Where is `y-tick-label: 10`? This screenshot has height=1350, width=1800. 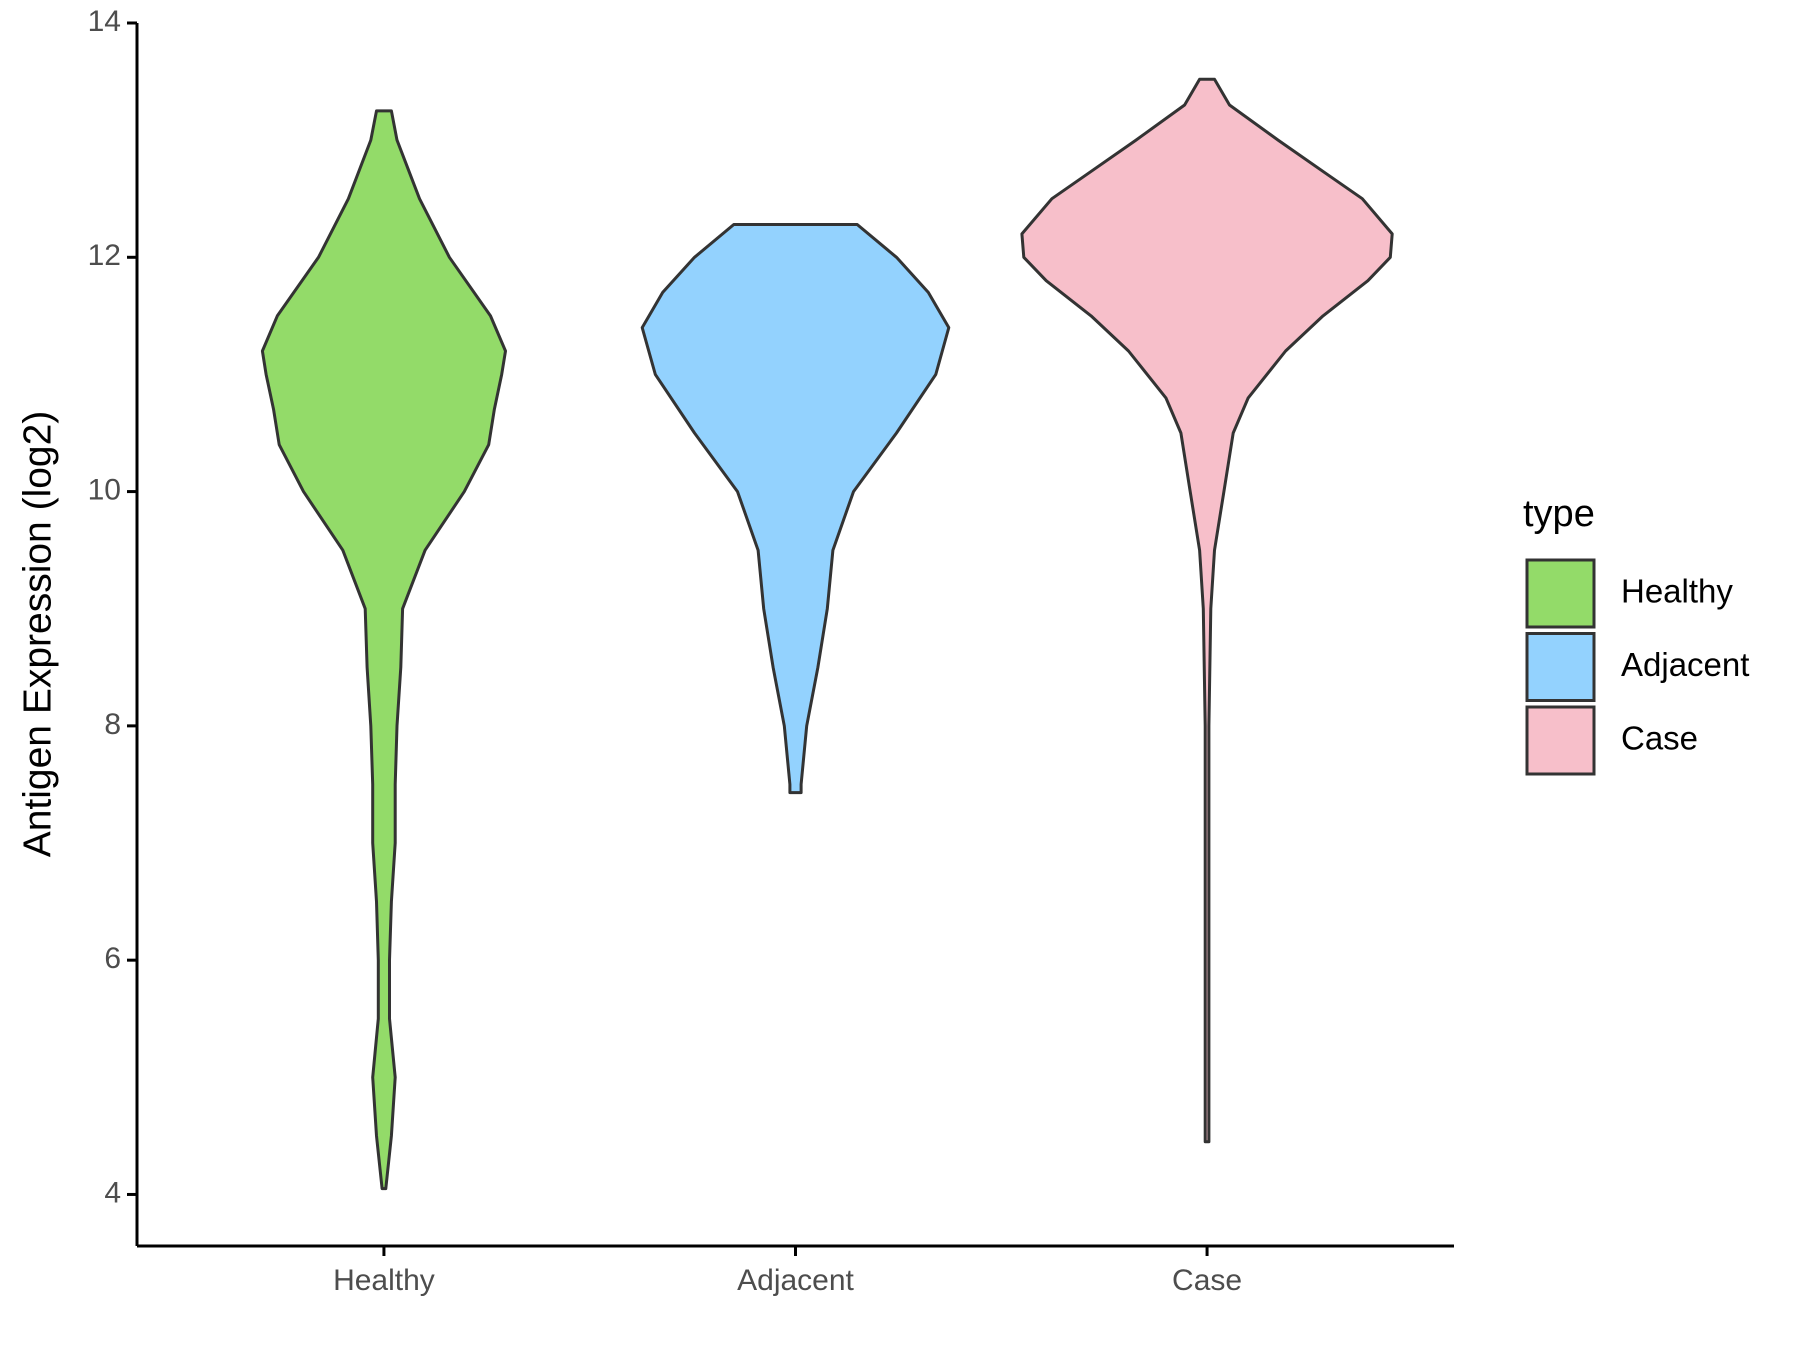 y-tick-label: 10 is located at coordinates (104, 490).